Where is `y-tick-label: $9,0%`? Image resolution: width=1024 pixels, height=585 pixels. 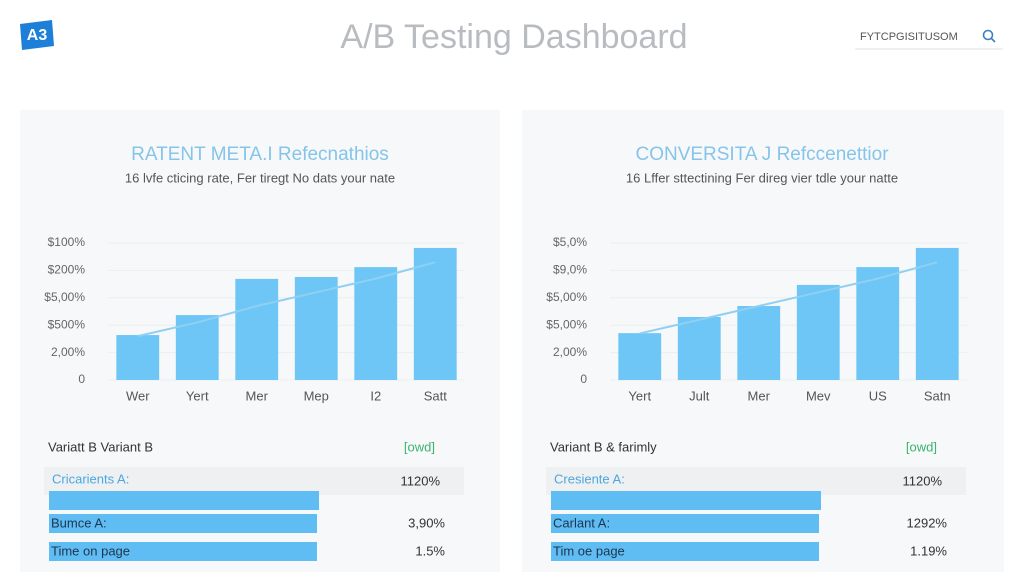
y-tick-label: $9,0% is located at coordinates (570, 270).